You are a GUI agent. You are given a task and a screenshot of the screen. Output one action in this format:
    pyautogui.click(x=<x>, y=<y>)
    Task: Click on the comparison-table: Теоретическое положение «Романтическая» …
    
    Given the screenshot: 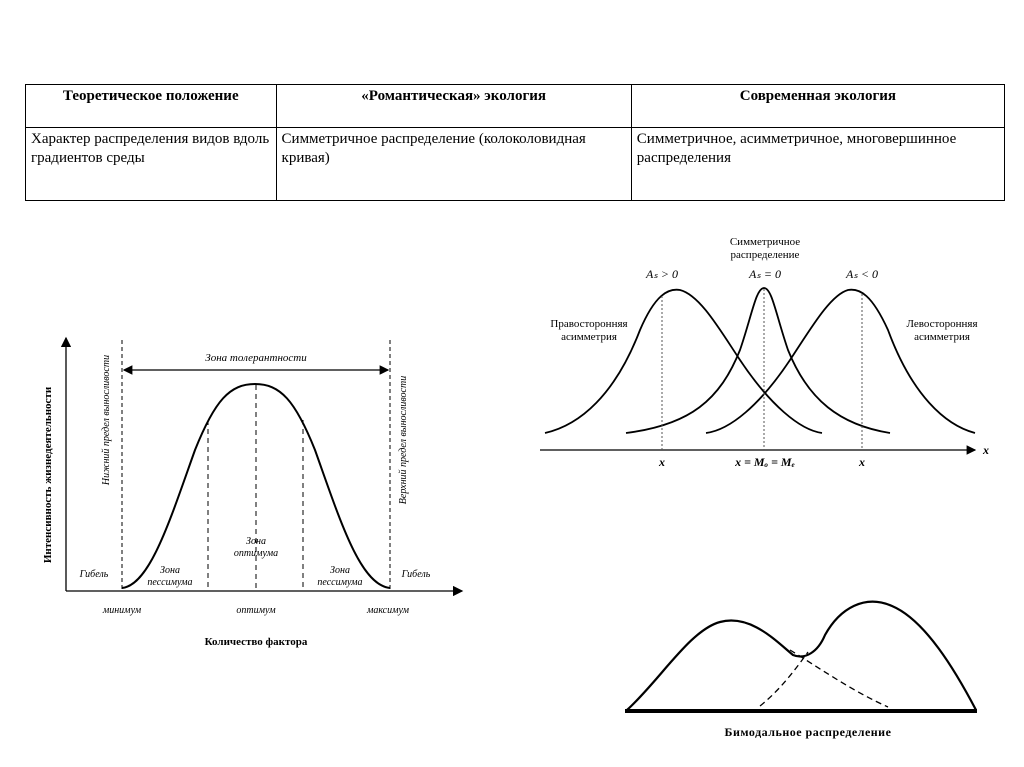 What is the action you would take?
    pyautogui.click(x=515, y=142)
    